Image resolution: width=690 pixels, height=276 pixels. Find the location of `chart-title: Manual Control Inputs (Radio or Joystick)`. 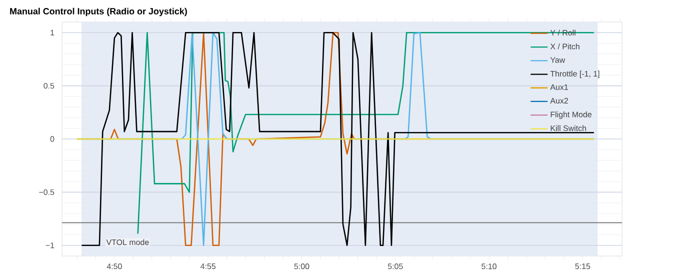

chart-title: Manual Control Inputs (Radio or Joystick) is located at coordinates (98, 12).